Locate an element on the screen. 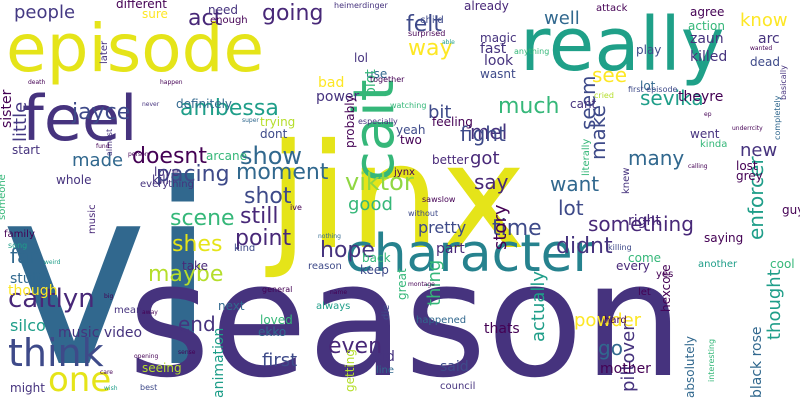 Image resolution: width=800 pixels, height=400 pixels. cloud-word: reason is located at coordinates (325, 266).